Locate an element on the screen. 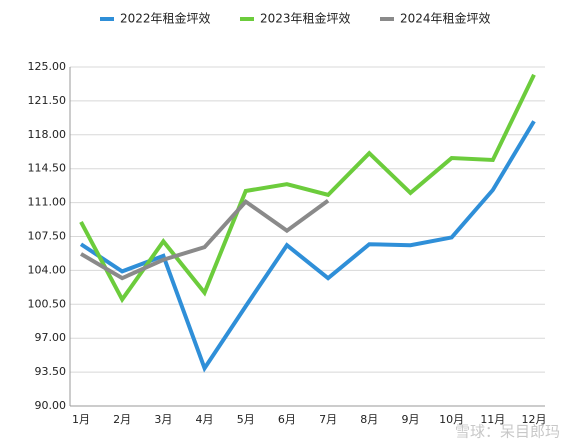  legend-label: 2022年租金坪效 is located at coordinates (165, 18).